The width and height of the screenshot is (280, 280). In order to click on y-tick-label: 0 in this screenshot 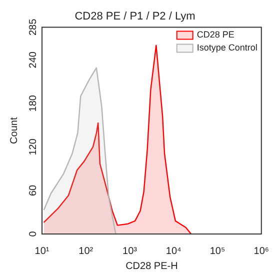, I will do `click(33, 233)`.